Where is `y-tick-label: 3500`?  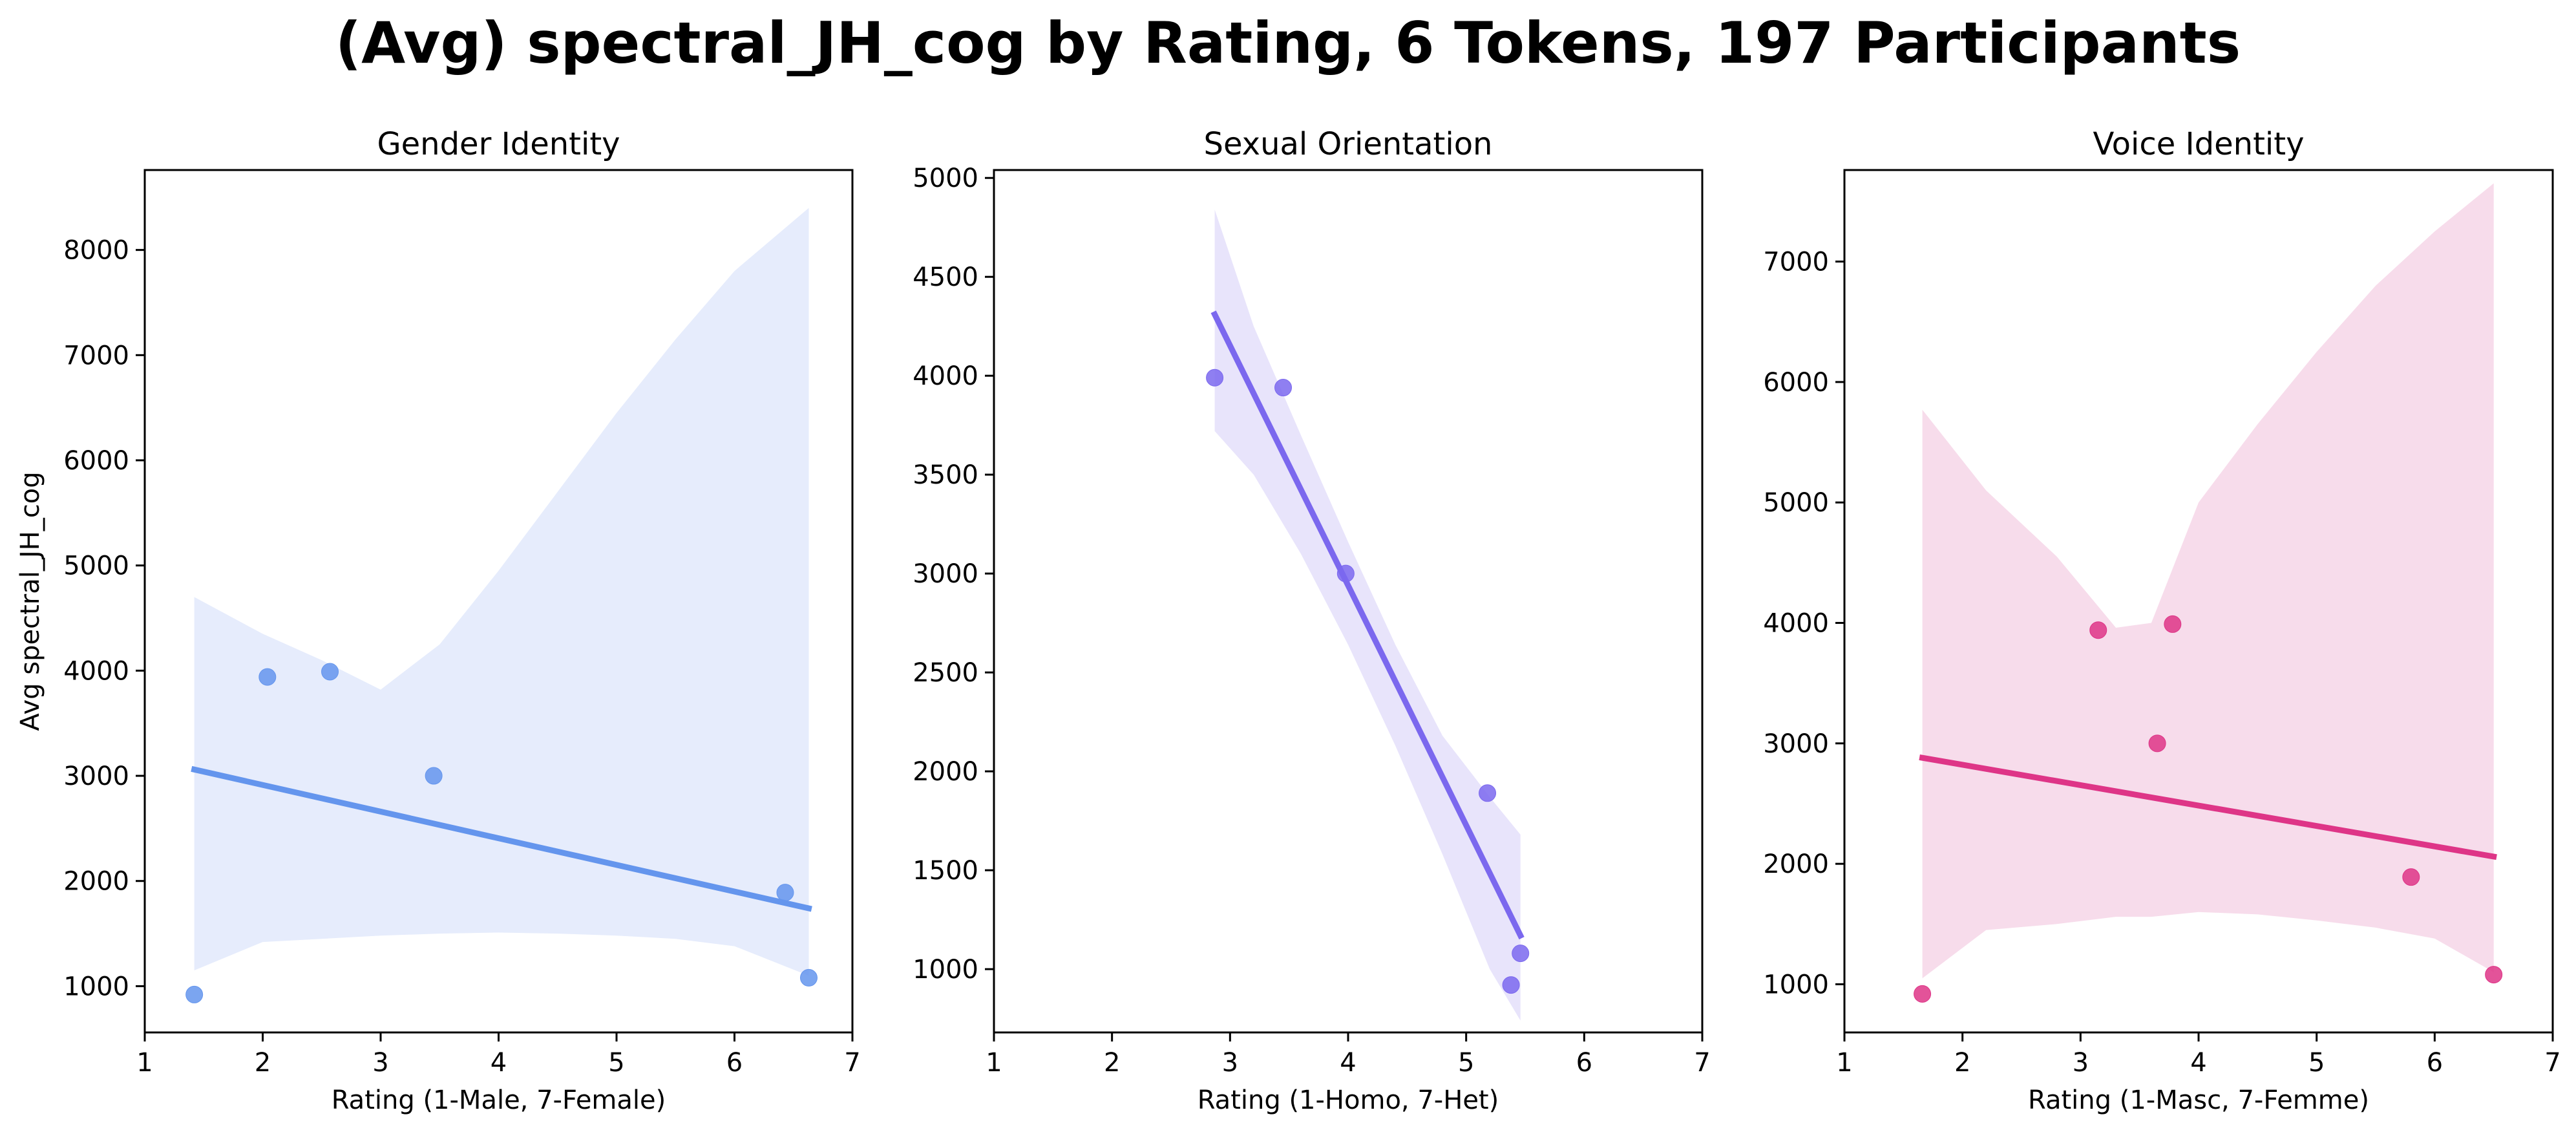
y-tick-label: 3500 is located at coordinates (945, 475).